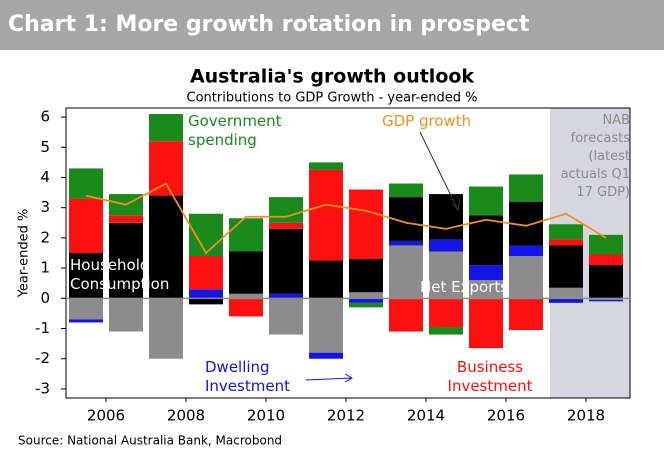 The width and height of the screenshot is (664, 470). I want to click on gdp-arrow, so click(440, 171).